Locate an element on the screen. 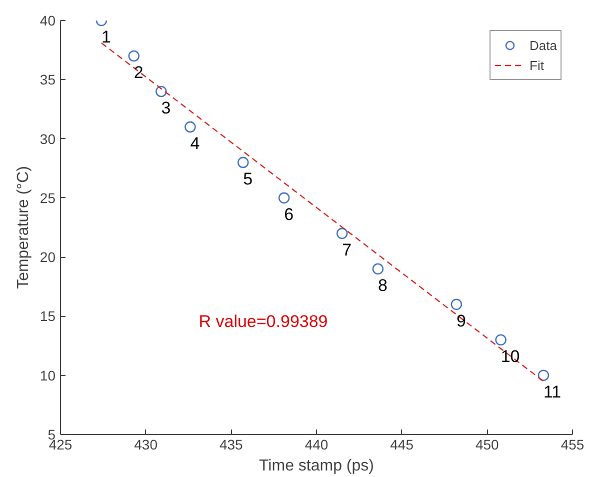  annotation: 3 is located at coordinates (166, 108).